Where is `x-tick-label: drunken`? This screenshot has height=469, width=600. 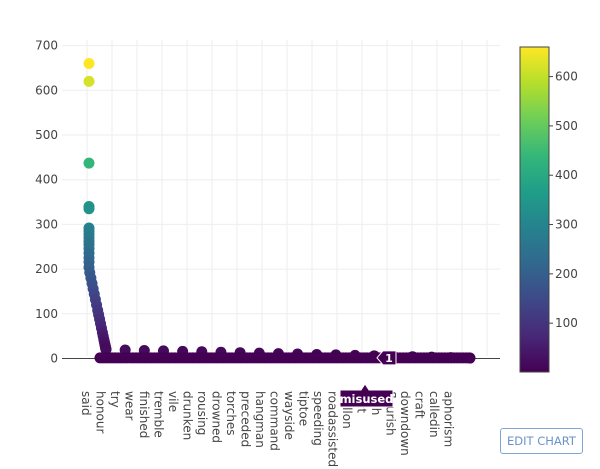 x-tick-label: drunken is located at coordinates (188, 415).